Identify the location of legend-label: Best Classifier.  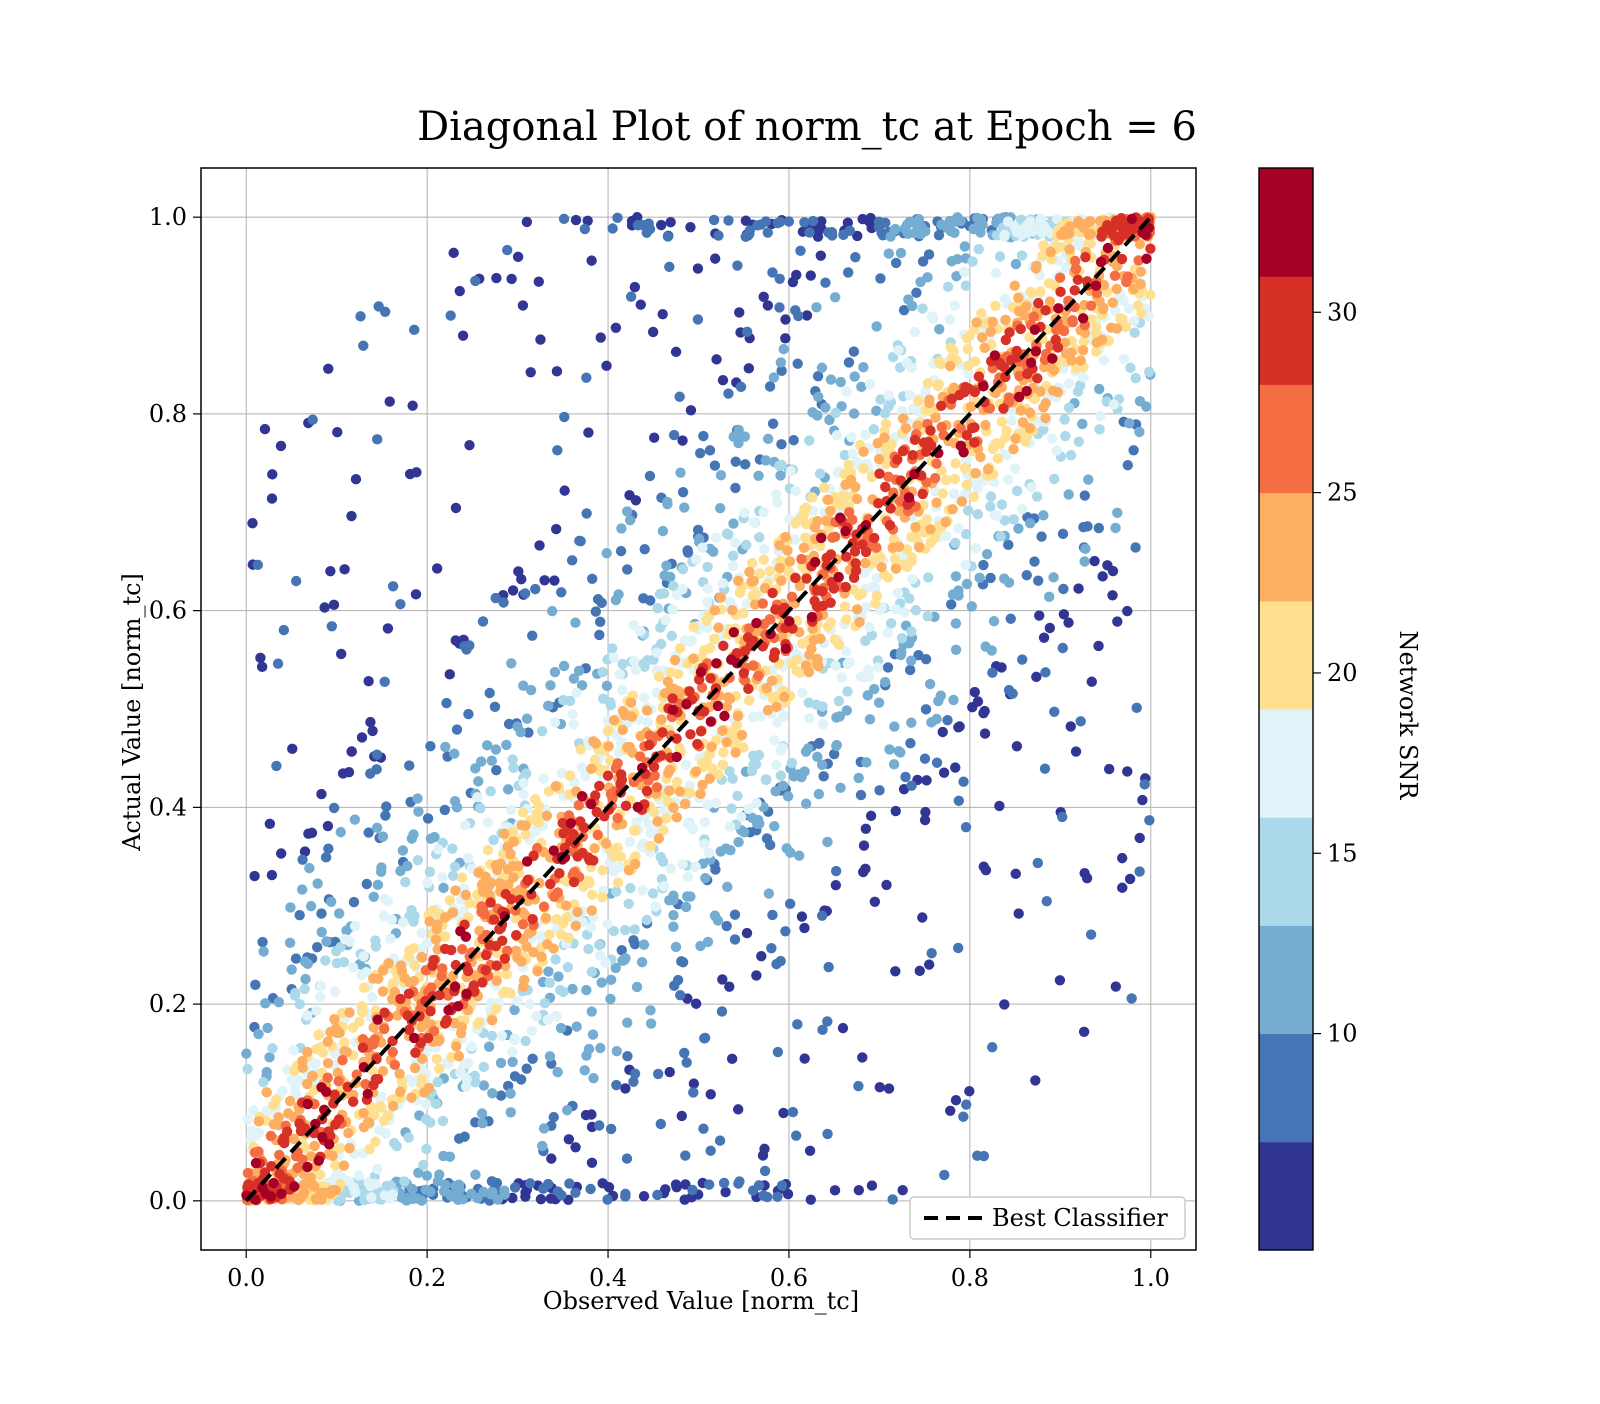
(1080, 1218).